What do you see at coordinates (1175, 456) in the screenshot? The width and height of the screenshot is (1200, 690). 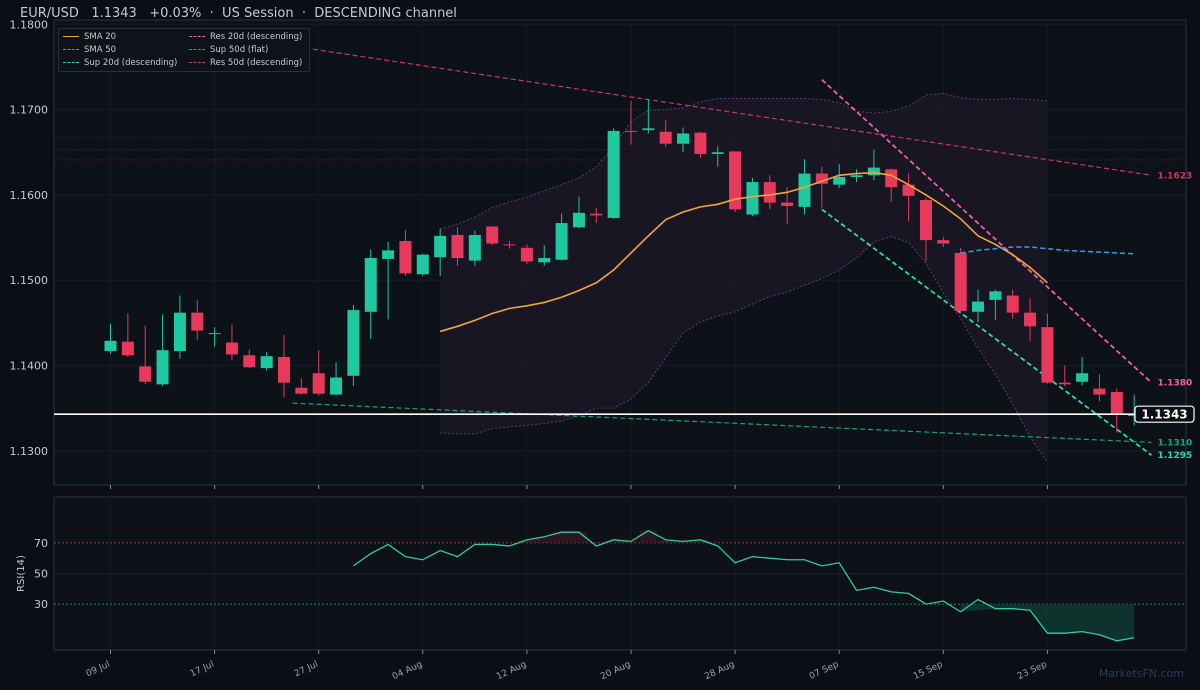 I see `trendline-value-label: 1.1295` at bounding box center [1175, 456].